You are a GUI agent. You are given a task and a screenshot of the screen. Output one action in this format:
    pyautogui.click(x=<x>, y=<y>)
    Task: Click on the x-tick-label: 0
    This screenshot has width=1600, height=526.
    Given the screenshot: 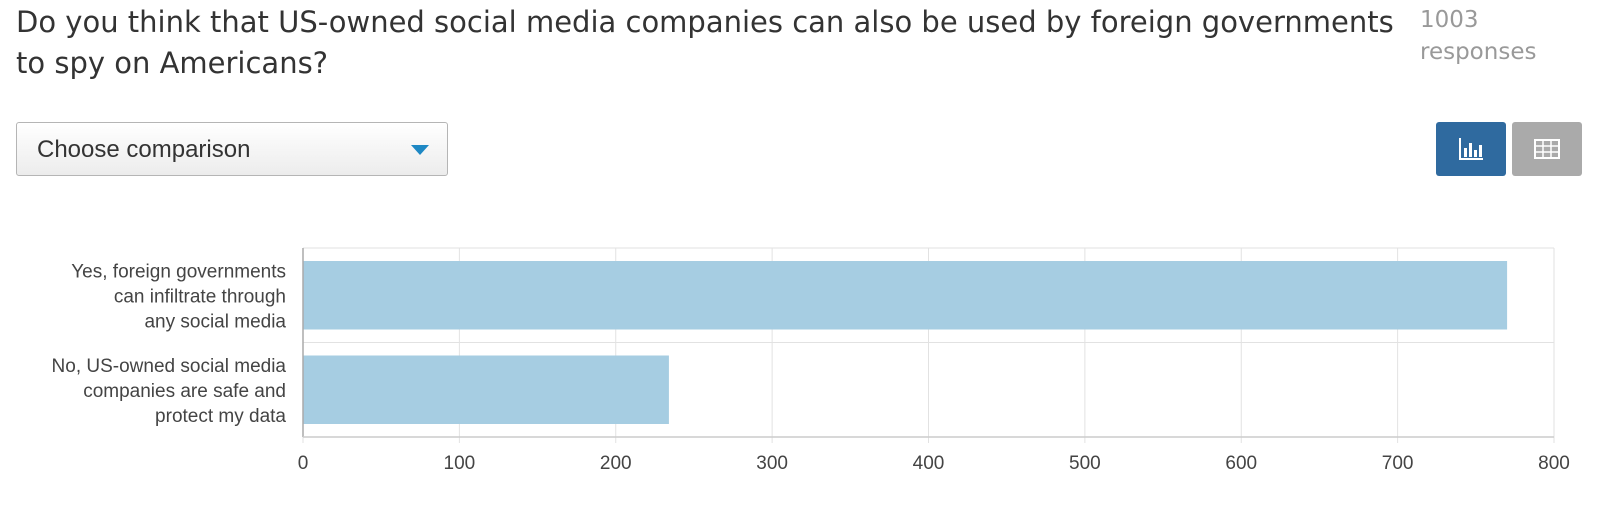 What is the action you would take?
    pyautogui.click(x=303, y=463)
    